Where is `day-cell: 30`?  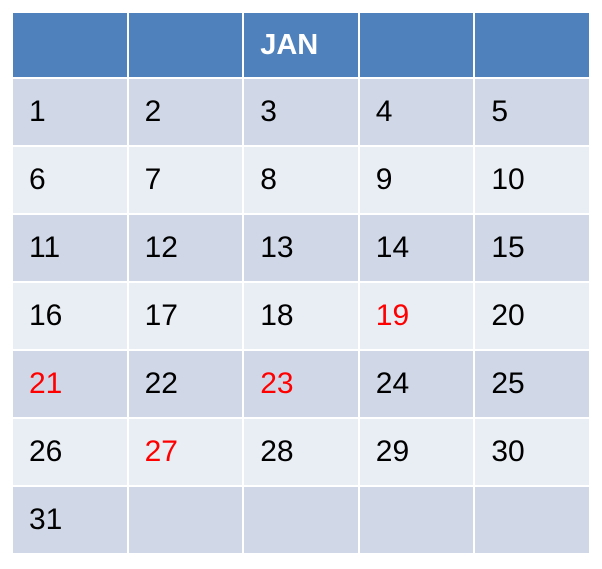 day-cell: 30 is located at coordinates (532, 452).